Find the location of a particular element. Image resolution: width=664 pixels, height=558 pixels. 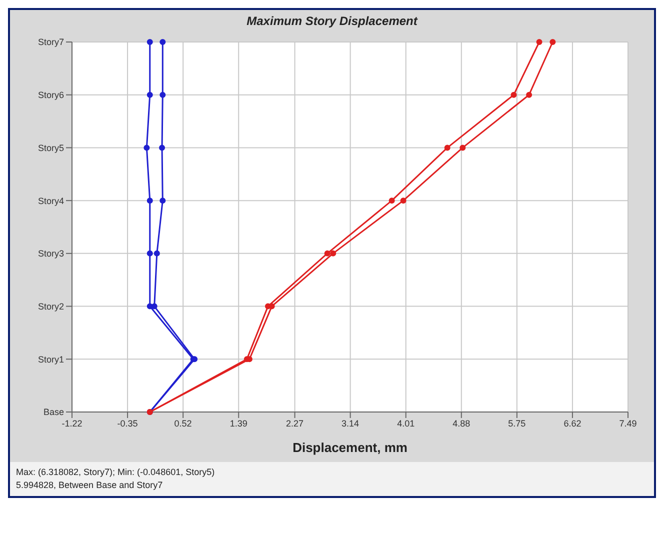

x-tick-label: 5.75 is located at coordinates (517, 423).